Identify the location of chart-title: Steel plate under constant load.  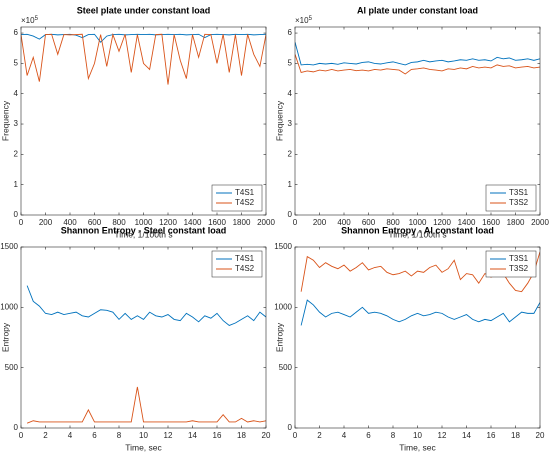
(144, 10).